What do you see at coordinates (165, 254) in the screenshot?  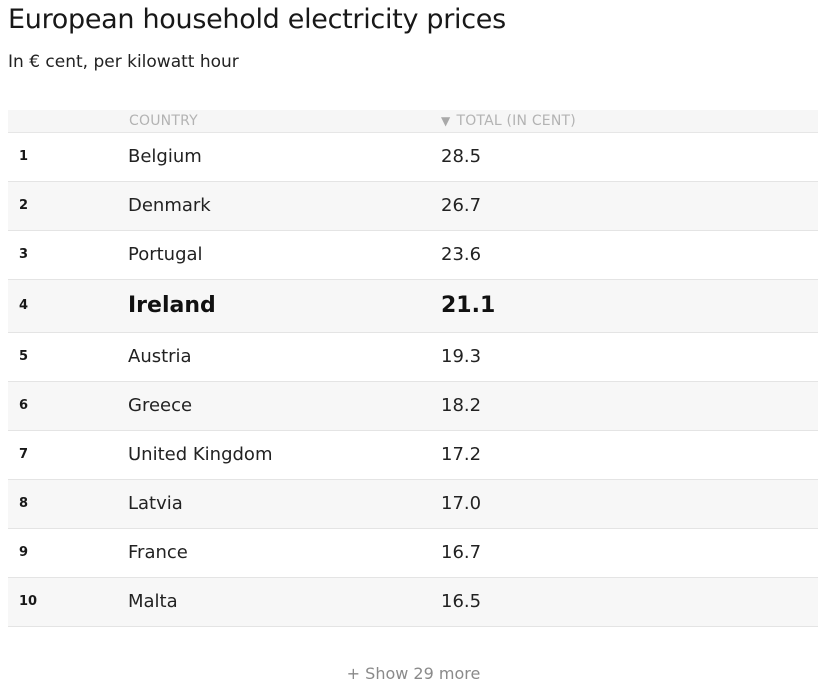 I see `row-country: Portugal` at bounding box center [165, 254].